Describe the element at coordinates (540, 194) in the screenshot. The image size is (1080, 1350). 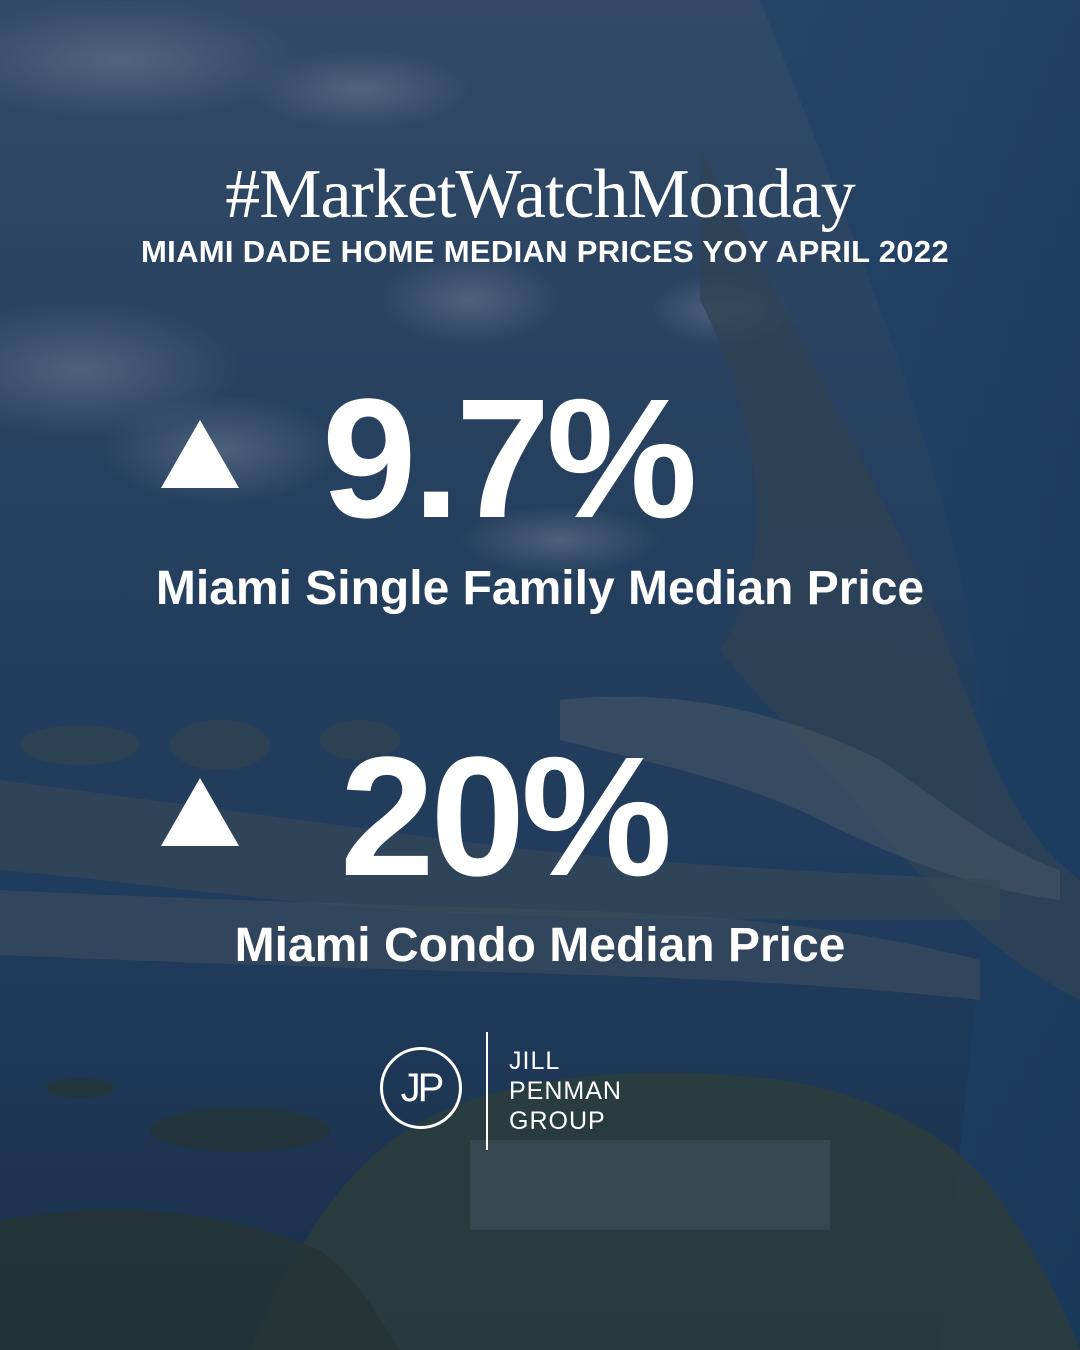
I see `hashtag-title: #MarketWatchMonday` at that location.